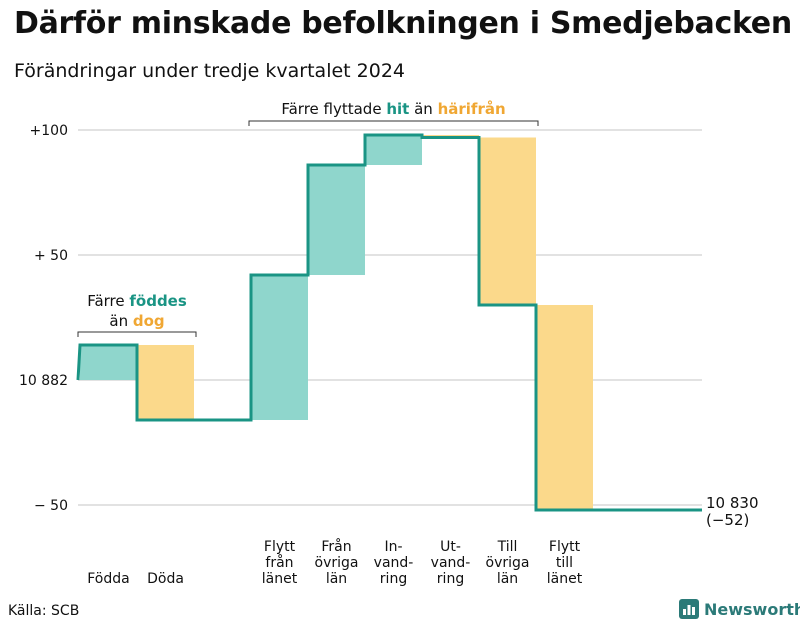  Describe the element at coordinates (333, 109) in the screenshot. I see `annotation-text-part: Färre flyttade` at that location.